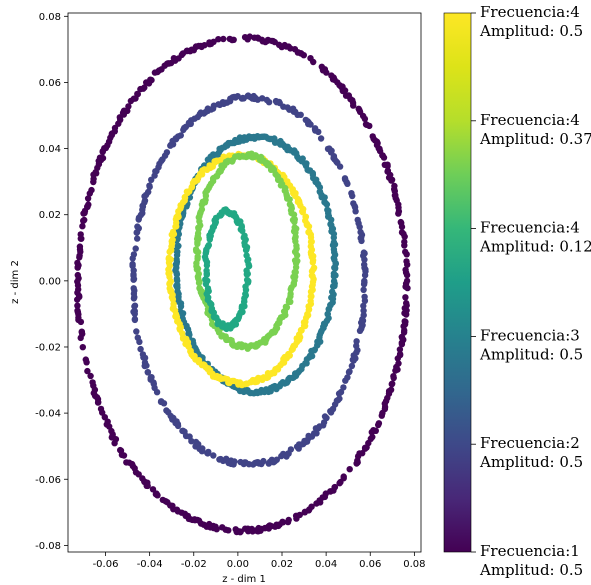  What do you see at coordinates (48, 414) in the screenshot?
I see `y-tick-label: -0.04` at bounding box center [48, 414].